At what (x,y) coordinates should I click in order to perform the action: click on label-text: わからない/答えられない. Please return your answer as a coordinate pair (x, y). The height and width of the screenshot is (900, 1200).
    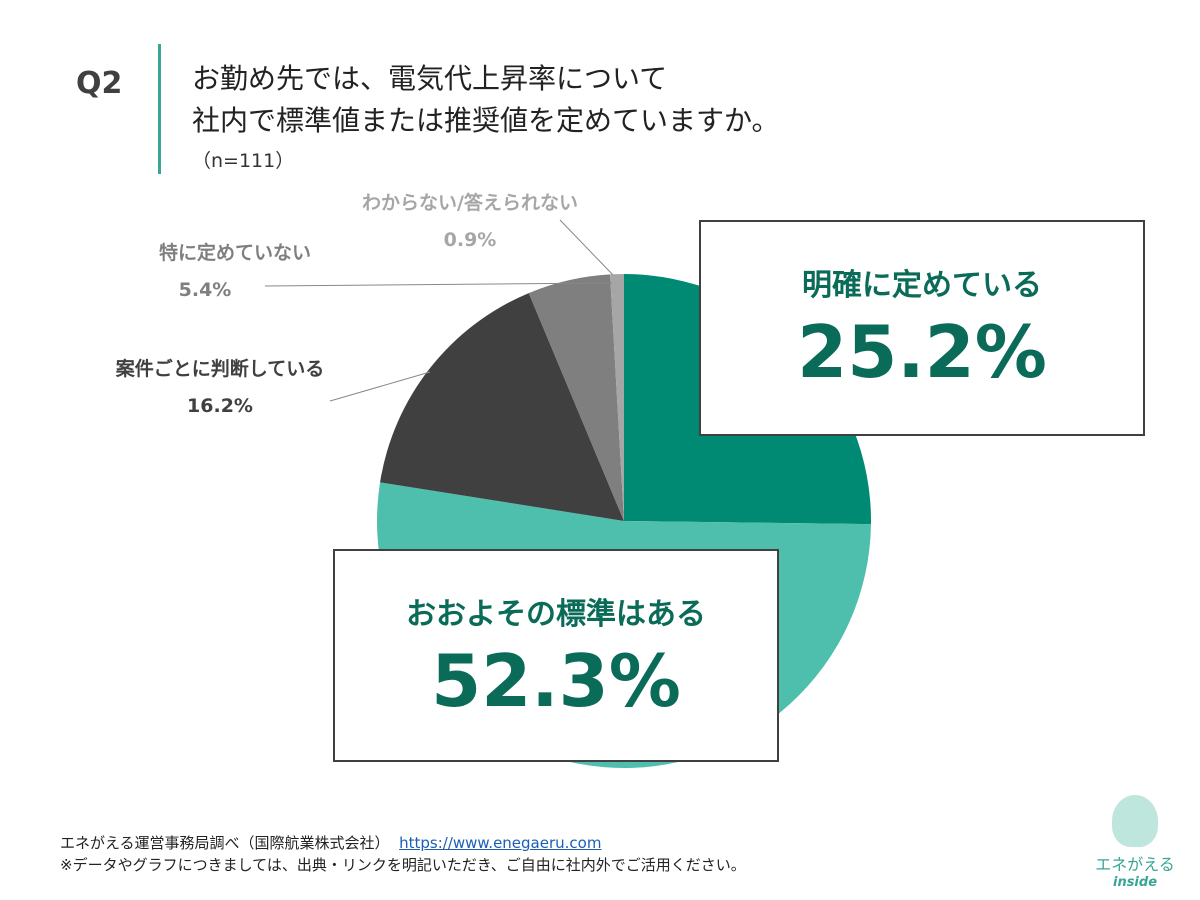
    Looking at the image, I should click on (470, 203).